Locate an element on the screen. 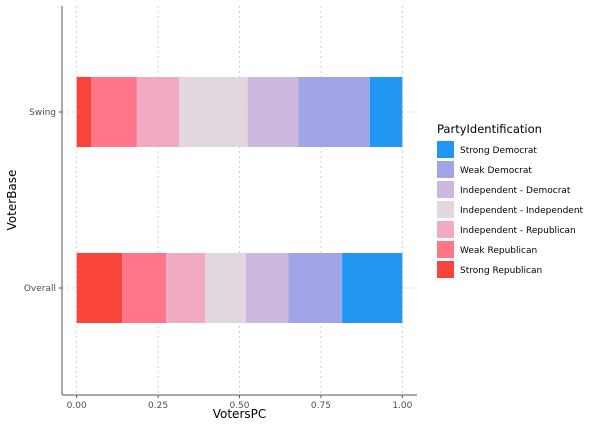 This screenshot has height=435, width=602. y-axis-title: VoterBase is located at coordinates (12, 200).